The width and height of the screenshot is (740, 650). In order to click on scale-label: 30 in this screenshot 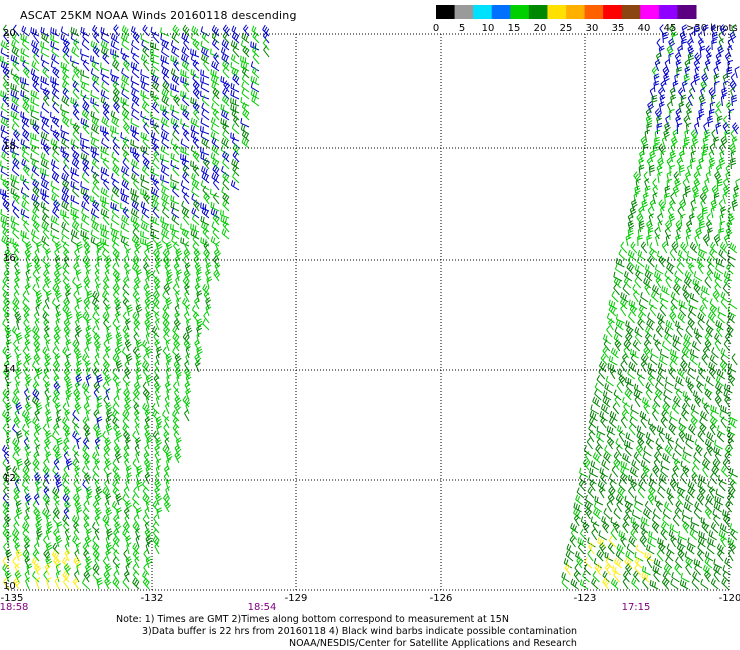, I will do `click(592, 28)`.